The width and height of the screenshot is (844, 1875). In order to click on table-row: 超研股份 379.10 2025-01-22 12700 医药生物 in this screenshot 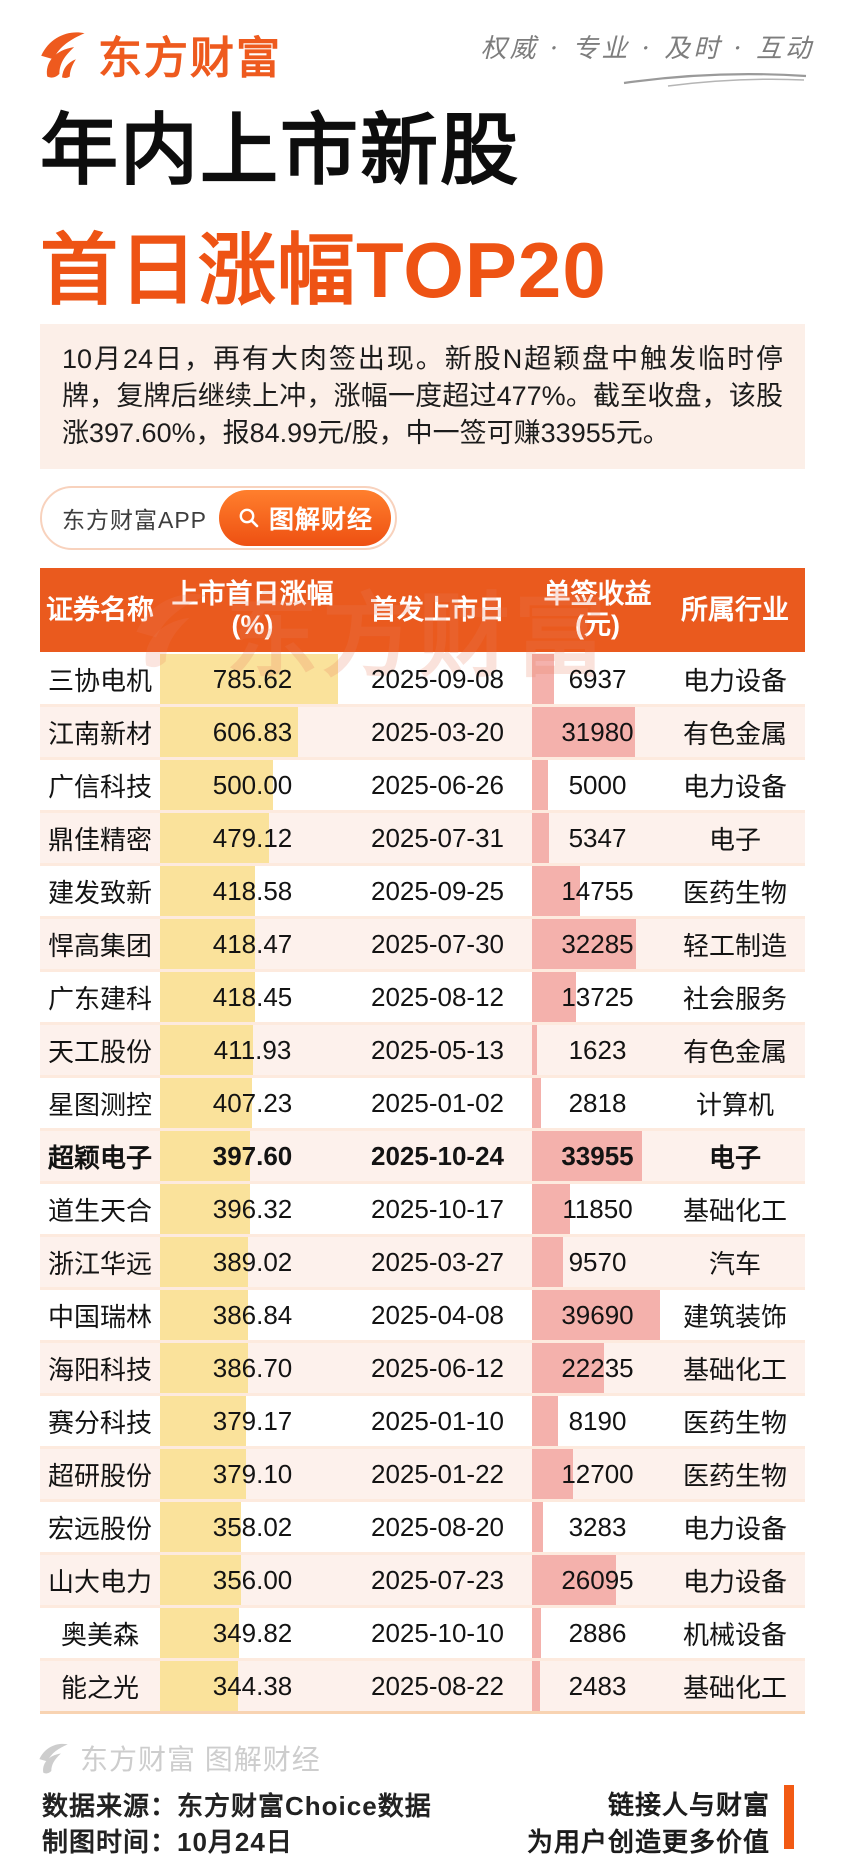, I will do `click(422, 1475)`.